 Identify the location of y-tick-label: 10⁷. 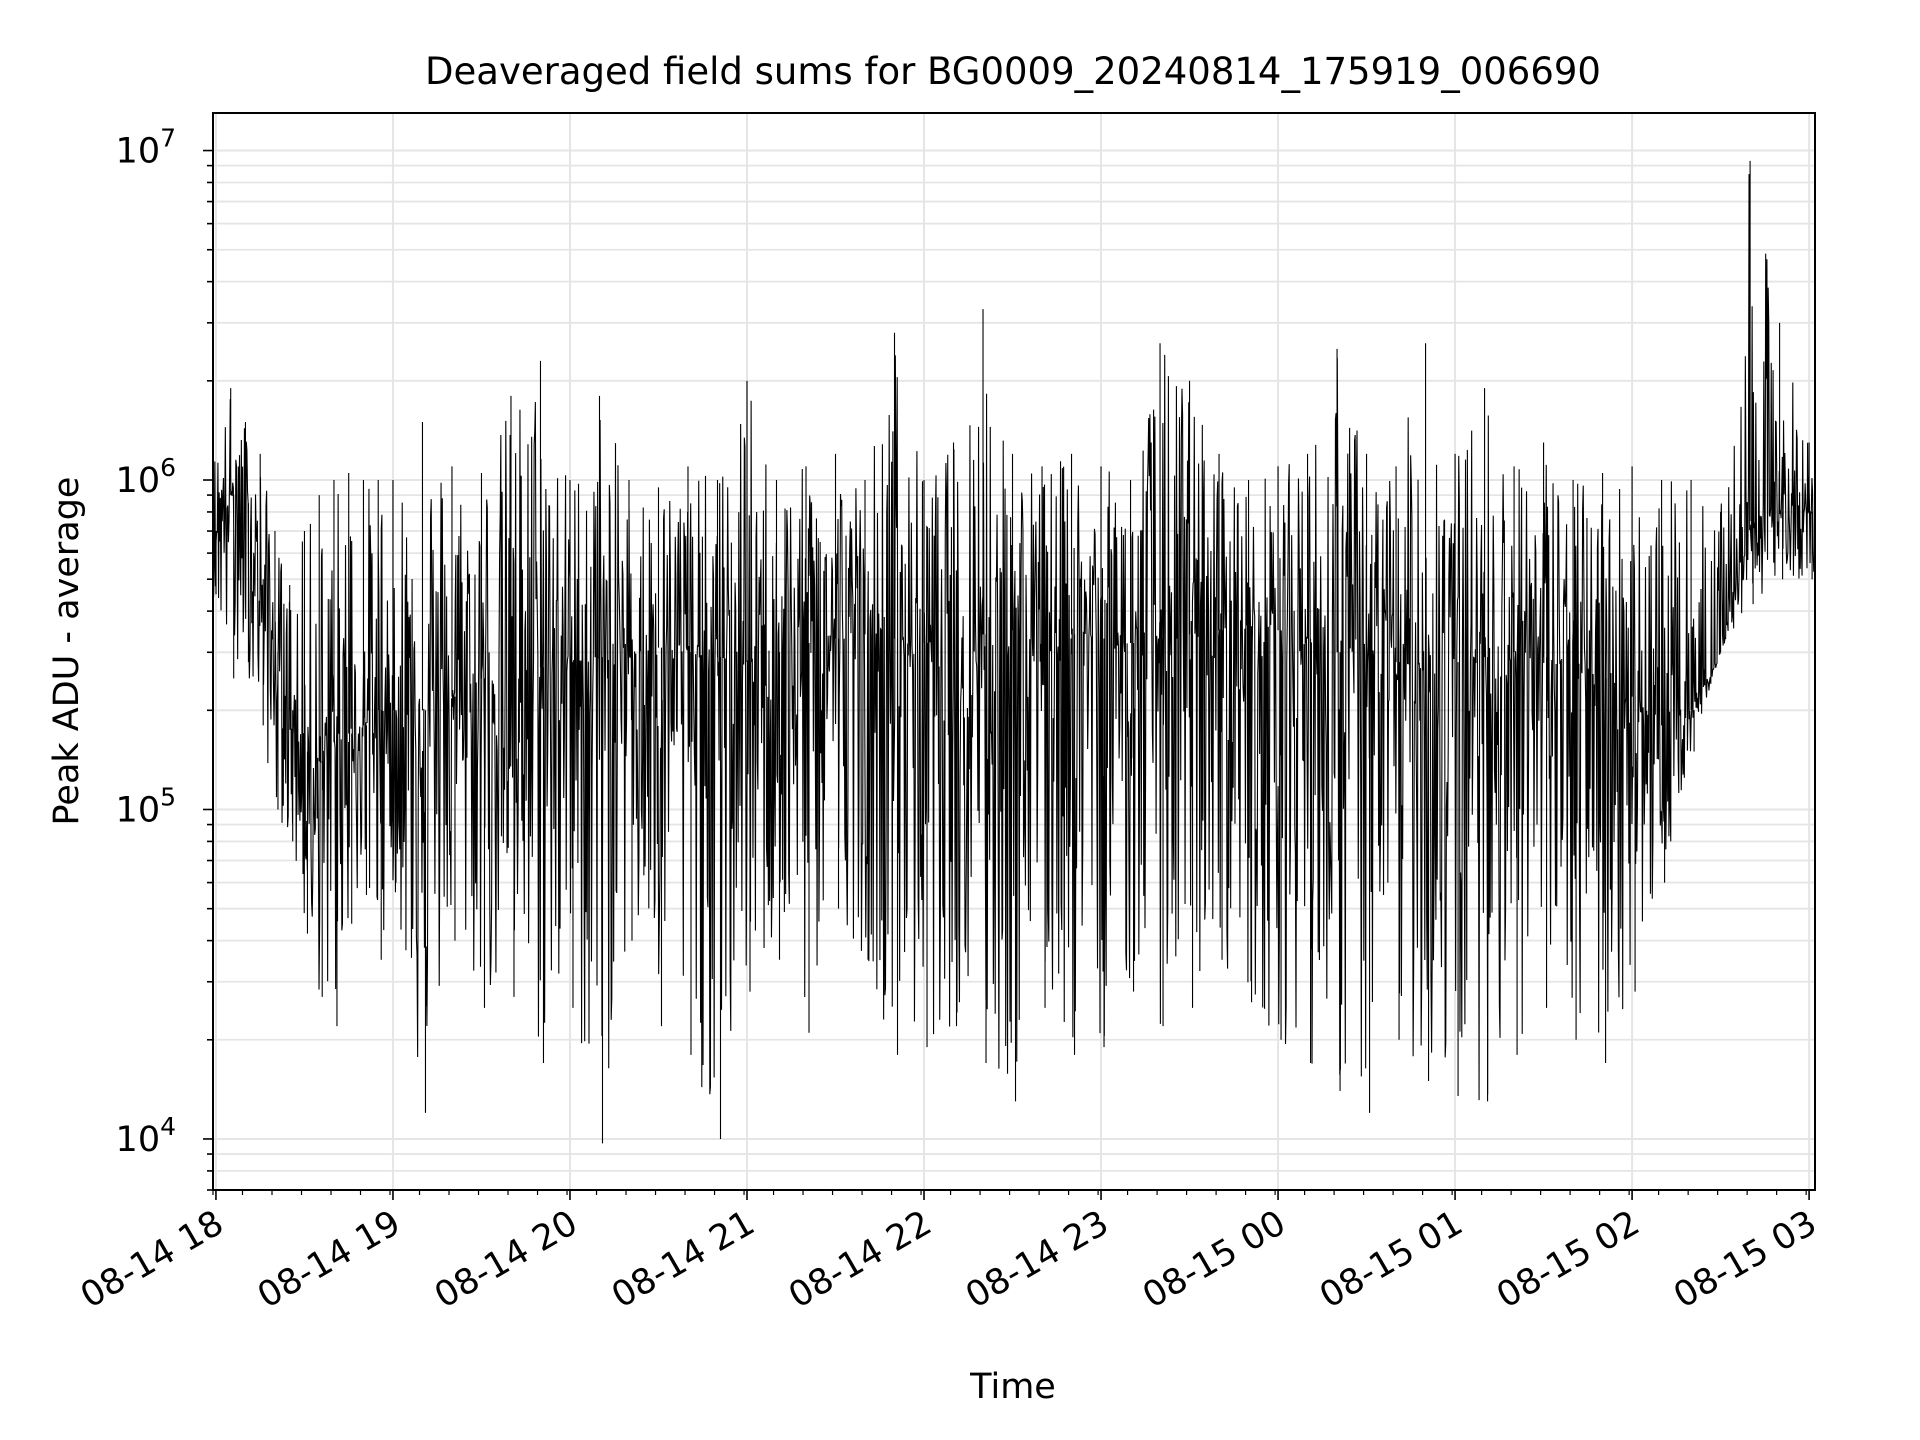
(146, 148).